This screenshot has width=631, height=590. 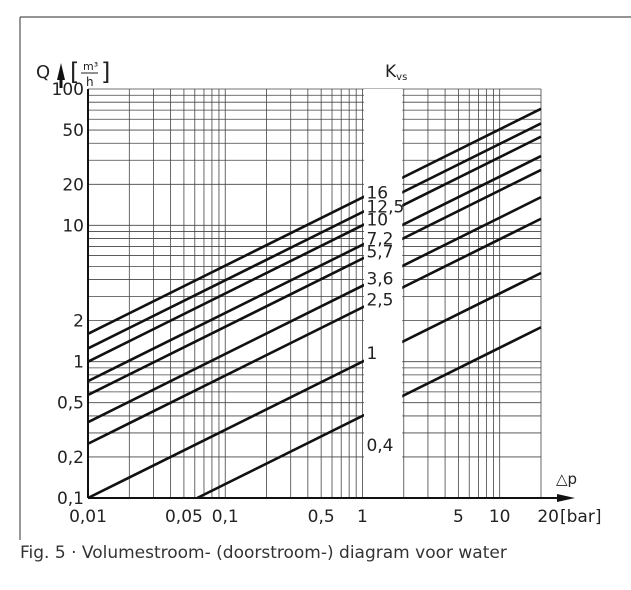 What do you see at coordinates (78, 322) in the screenshot?
I see `y-tick-label: 2` at bounding box center [78, 322].